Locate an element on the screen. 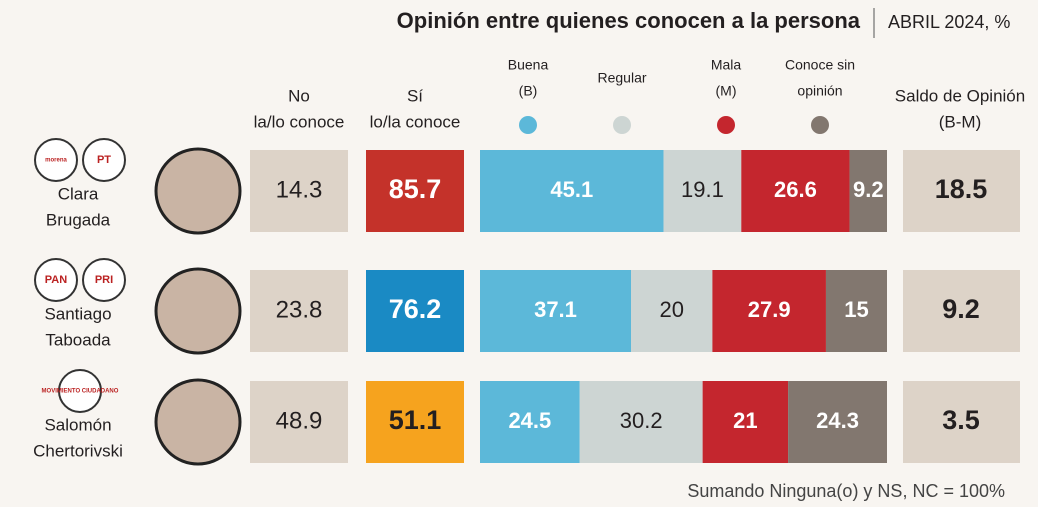  opinion-value: 37.1 is located at coordinates (555, 309).